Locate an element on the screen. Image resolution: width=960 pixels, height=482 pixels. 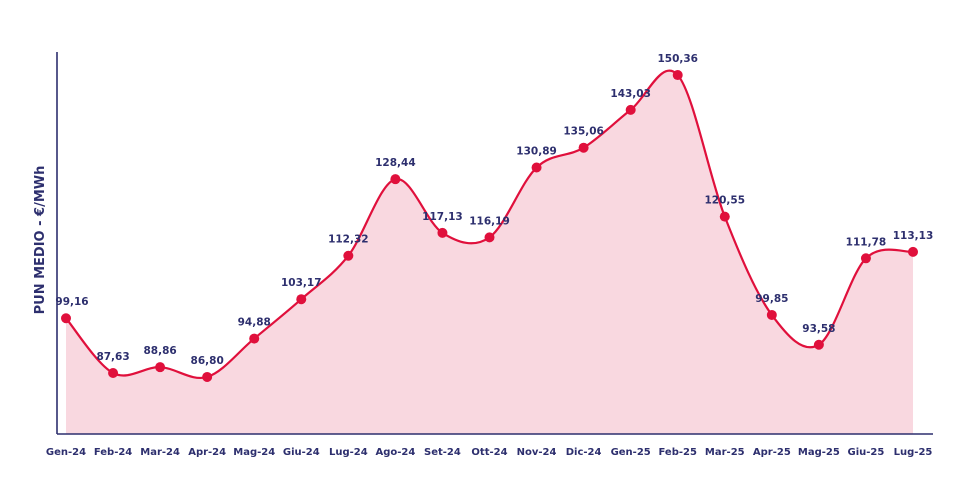
x-tick-nov-24: Nov-24 is located at coordinates (537, 452).